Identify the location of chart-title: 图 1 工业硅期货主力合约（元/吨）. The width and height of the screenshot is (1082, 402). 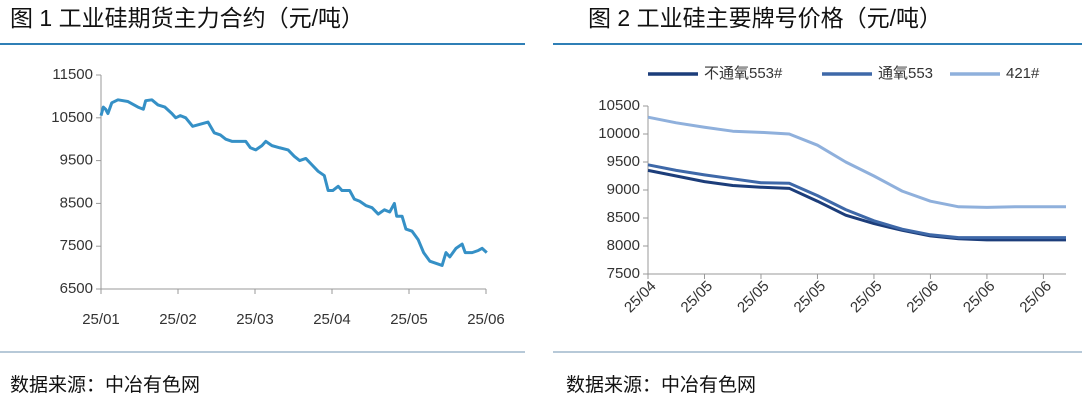
(187, 18).